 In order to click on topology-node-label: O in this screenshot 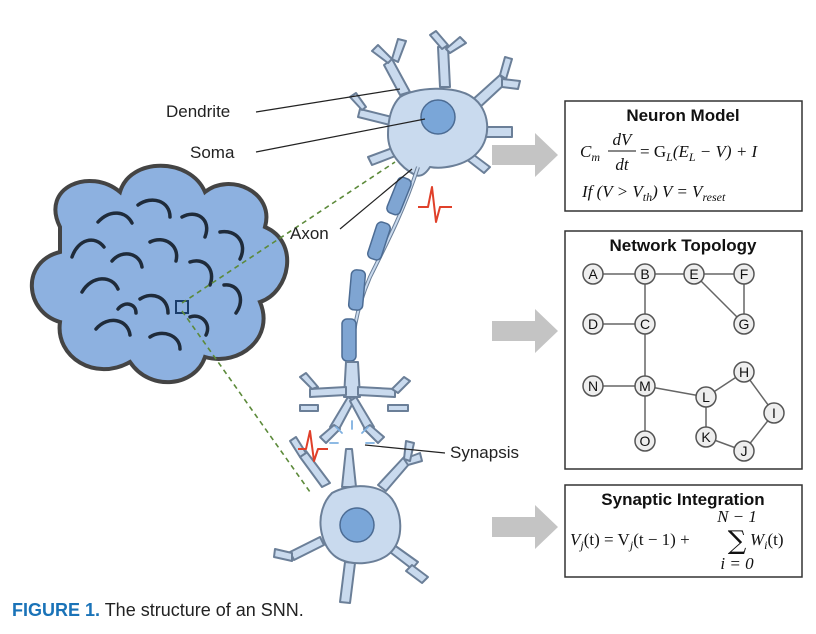, I will do `click(645, 441)`.